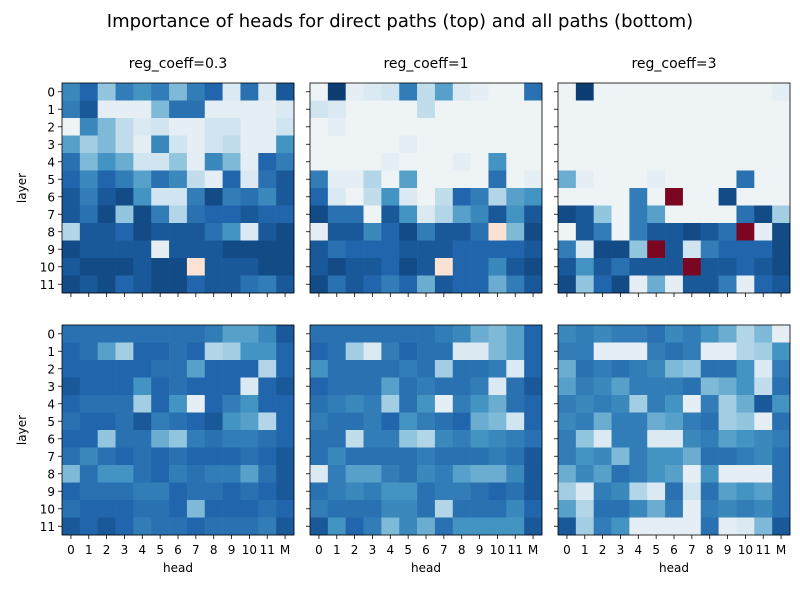 The height and width of the screenshot is (600, 800). I want to click on x-tick-label: 2, so click(603, 550).